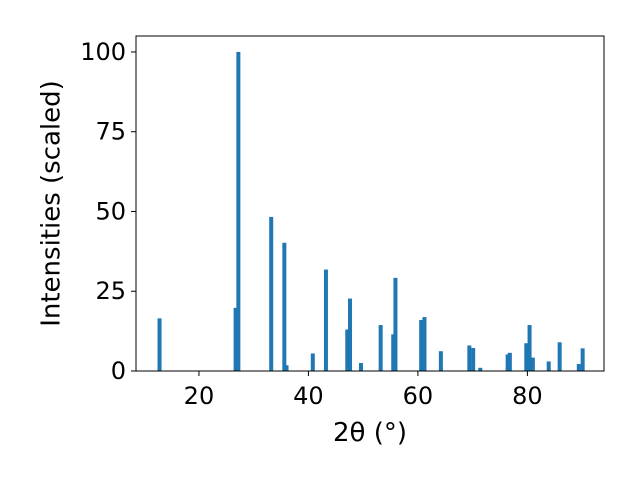  Describe the element at coordinates (418, 396) in the screenshot. I see `x-tick-label: 60` at that location.